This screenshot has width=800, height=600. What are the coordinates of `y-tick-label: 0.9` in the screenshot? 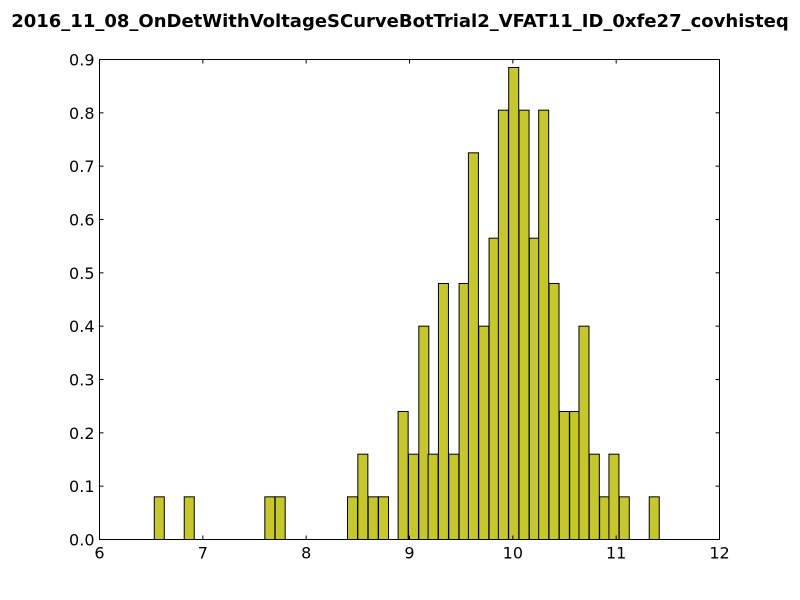 It's located at (81, 60).